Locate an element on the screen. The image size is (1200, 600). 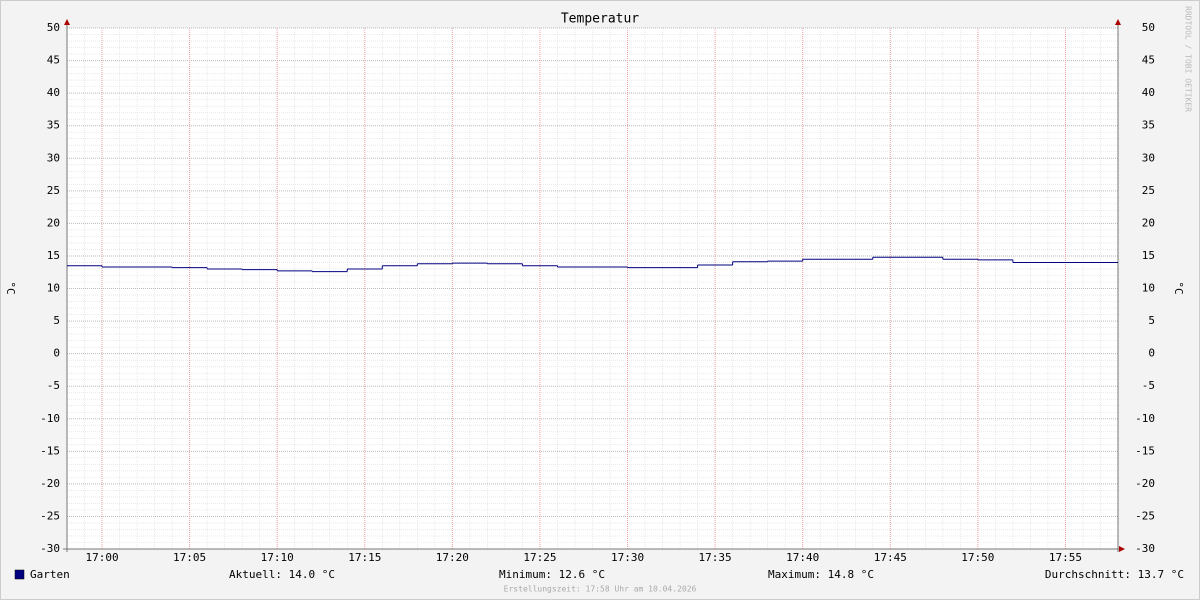
y2-tick-label: 30 is located at coordinates (1148, 157).